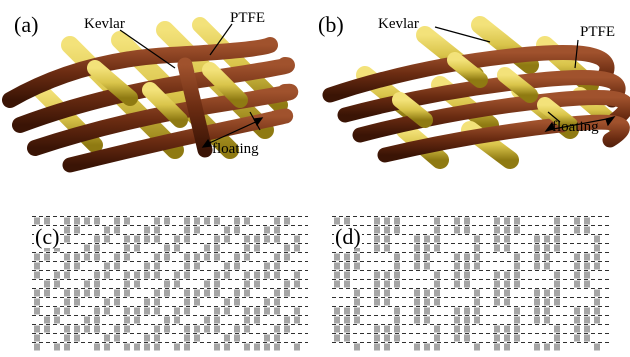  What do you see at coordinates (248, 18) in the screenshot?
I see `ptfe-label-a: PTFE` at bounding box center [248, 18].